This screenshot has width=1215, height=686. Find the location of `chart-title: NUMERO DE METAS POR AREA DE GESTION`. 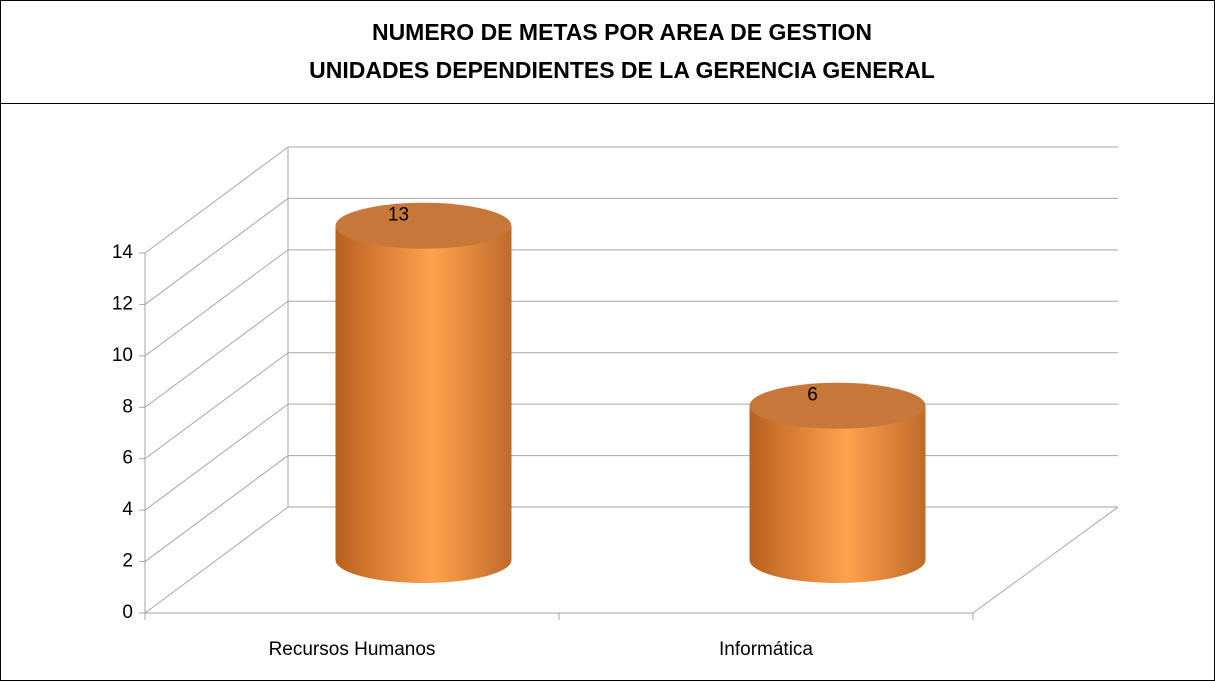

chart-title: NUMERO DE METAS POR AREA DE GESTION is located at coordinates (622, 32).